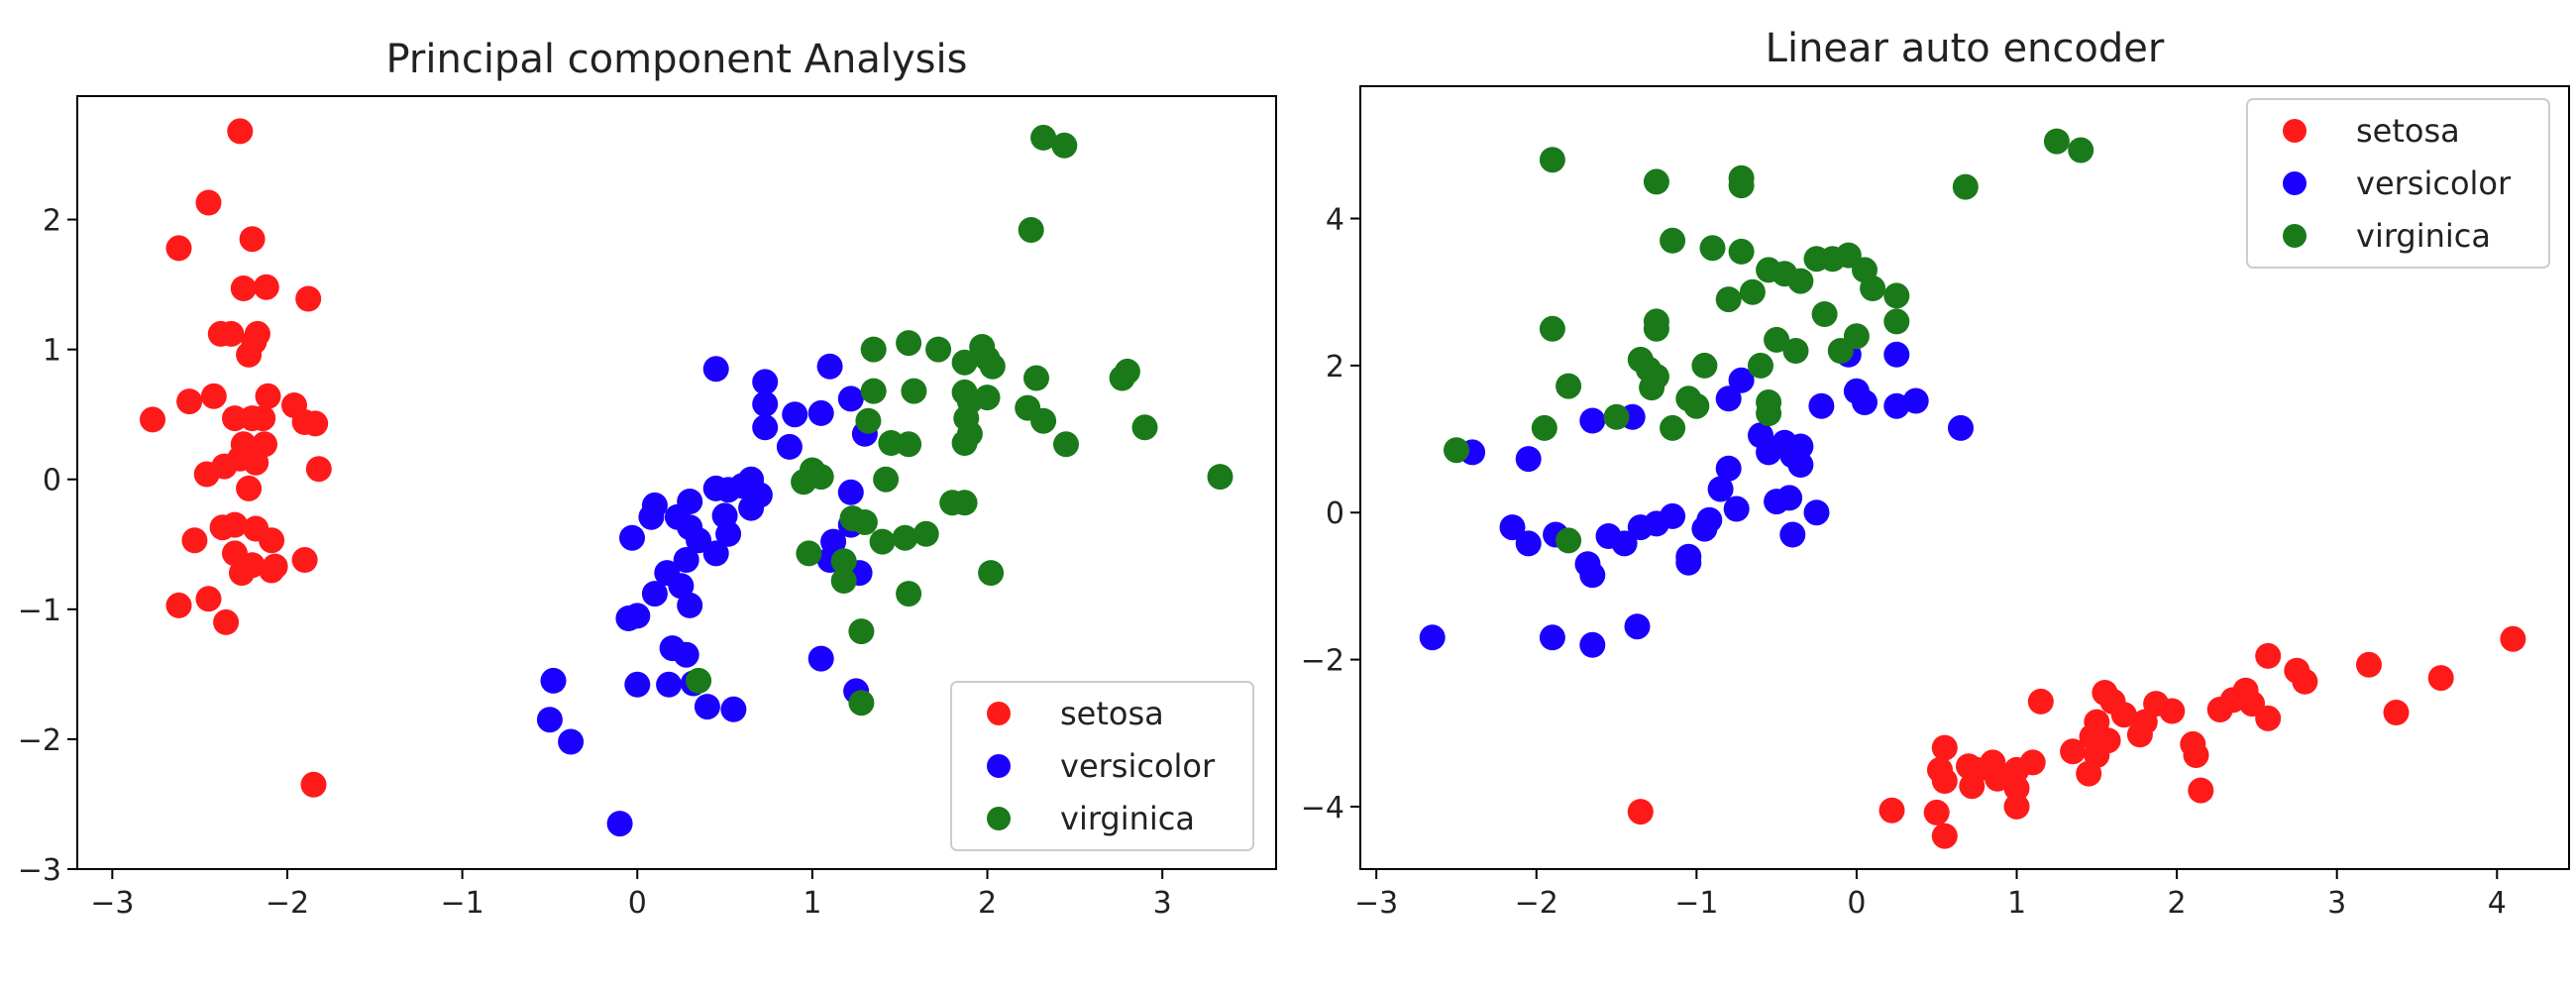 This screenshot has height=991, width=2576. Describe the element at coordinates (2434, 183) in the screenshot. I see `legend-label: versicolor` at that location.